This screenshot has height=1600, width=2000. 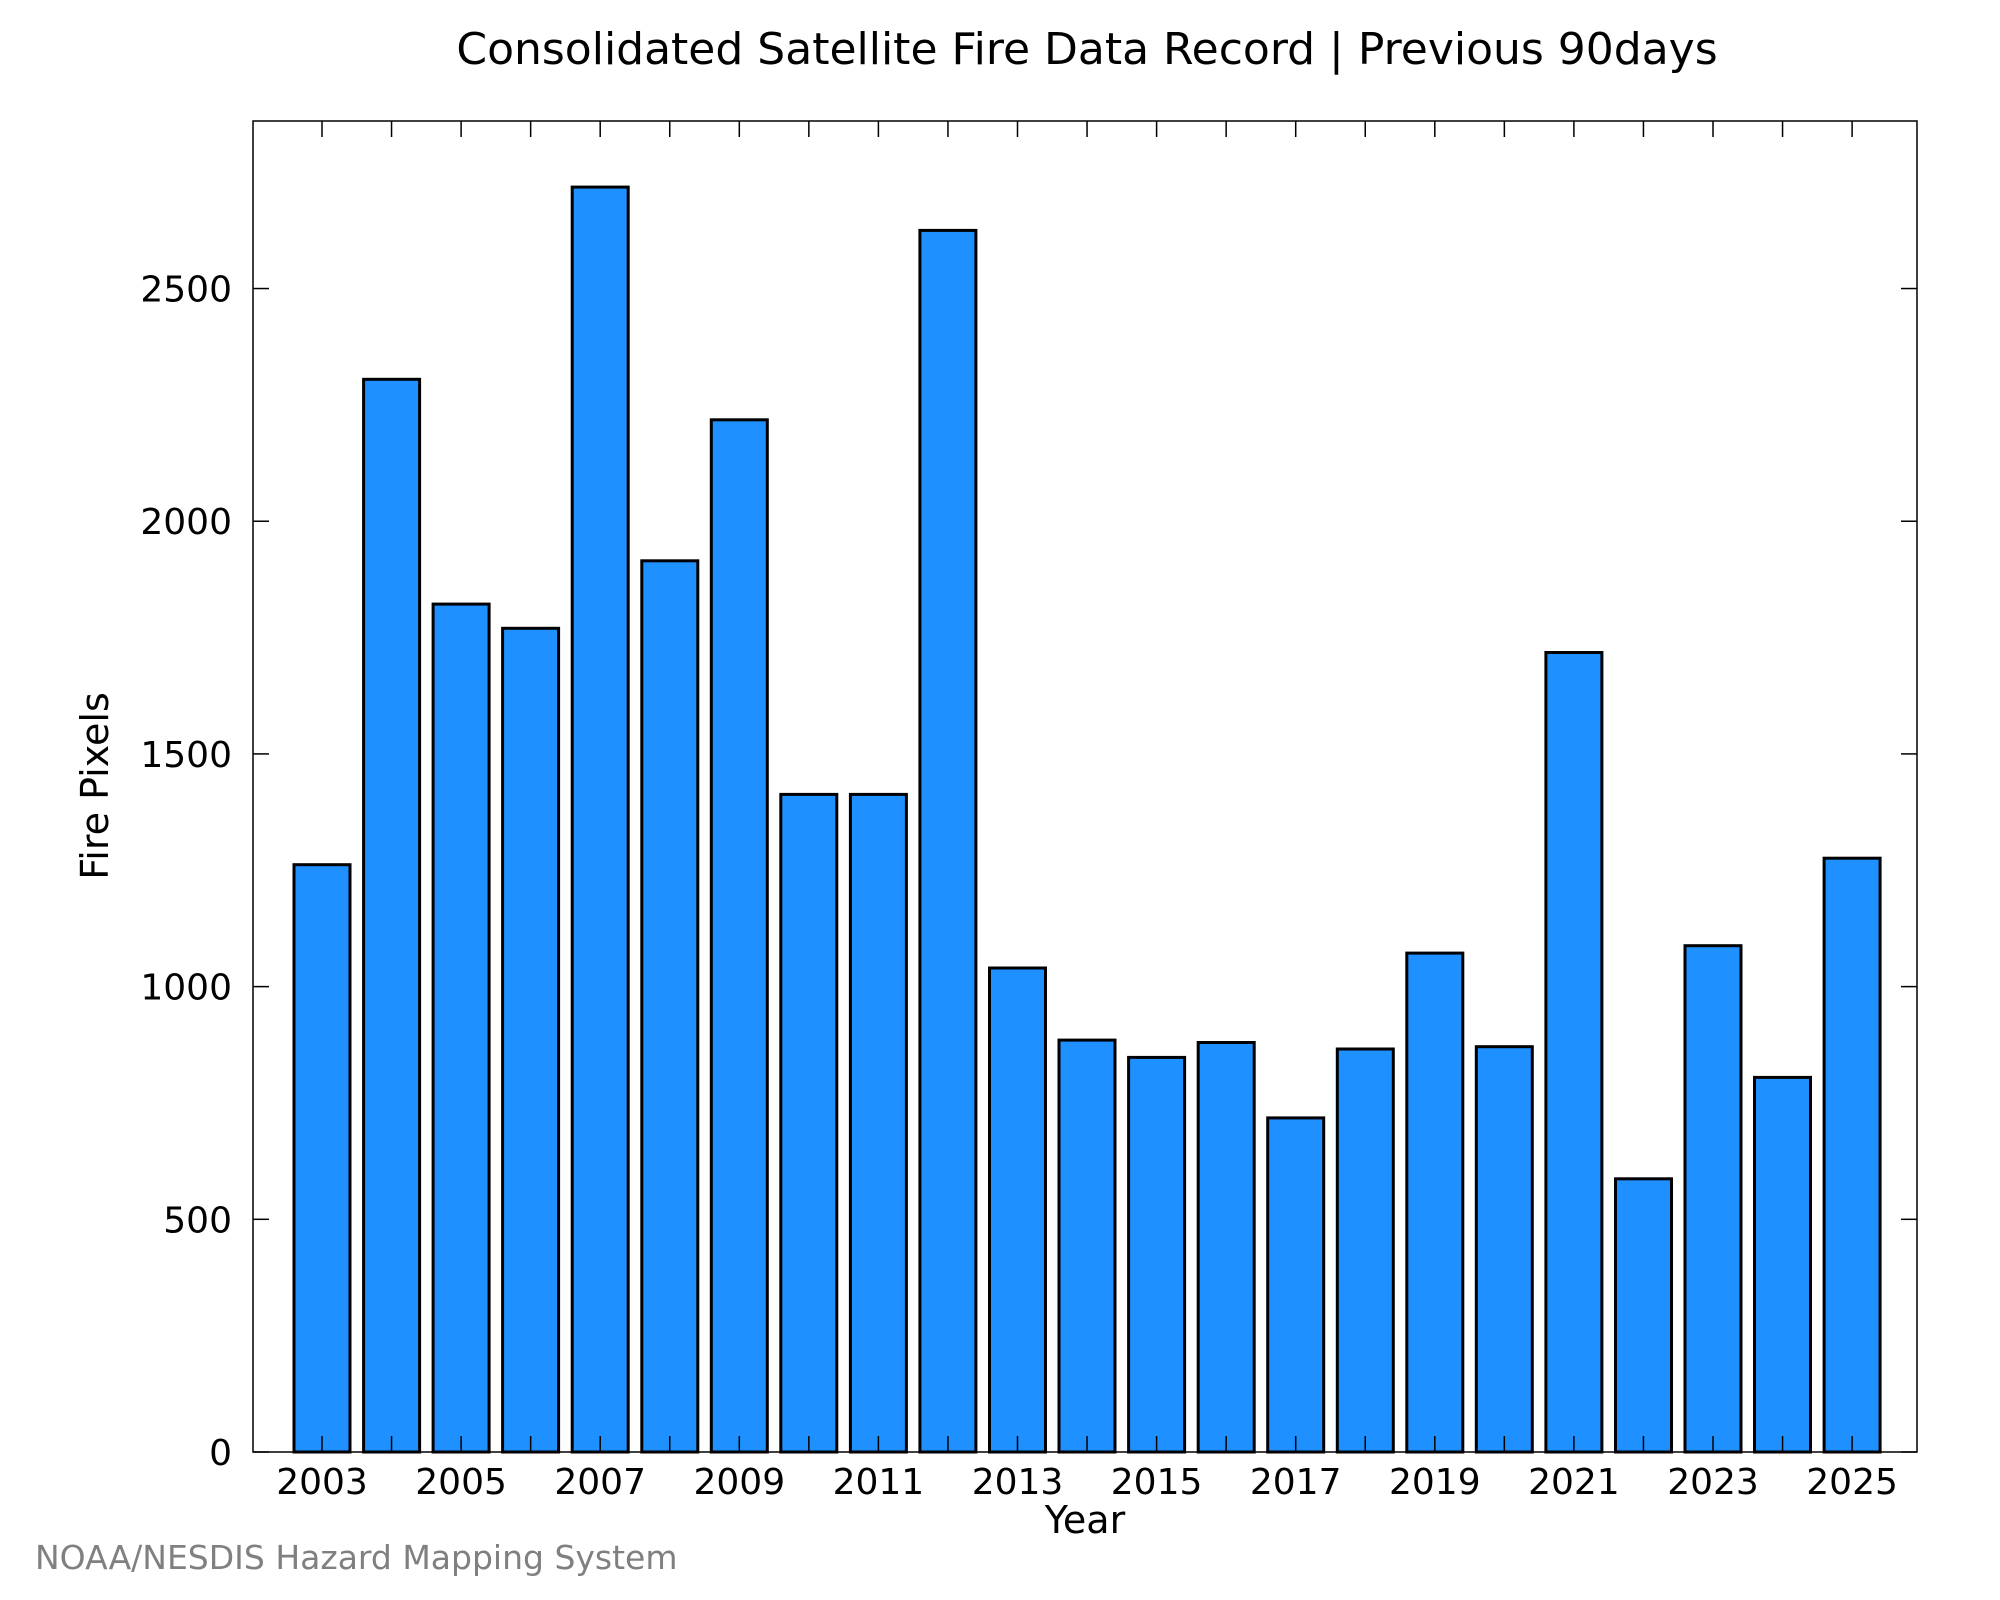 I want to click on x-tick-label-2021: 2021, so click(x=1574, y=1482).